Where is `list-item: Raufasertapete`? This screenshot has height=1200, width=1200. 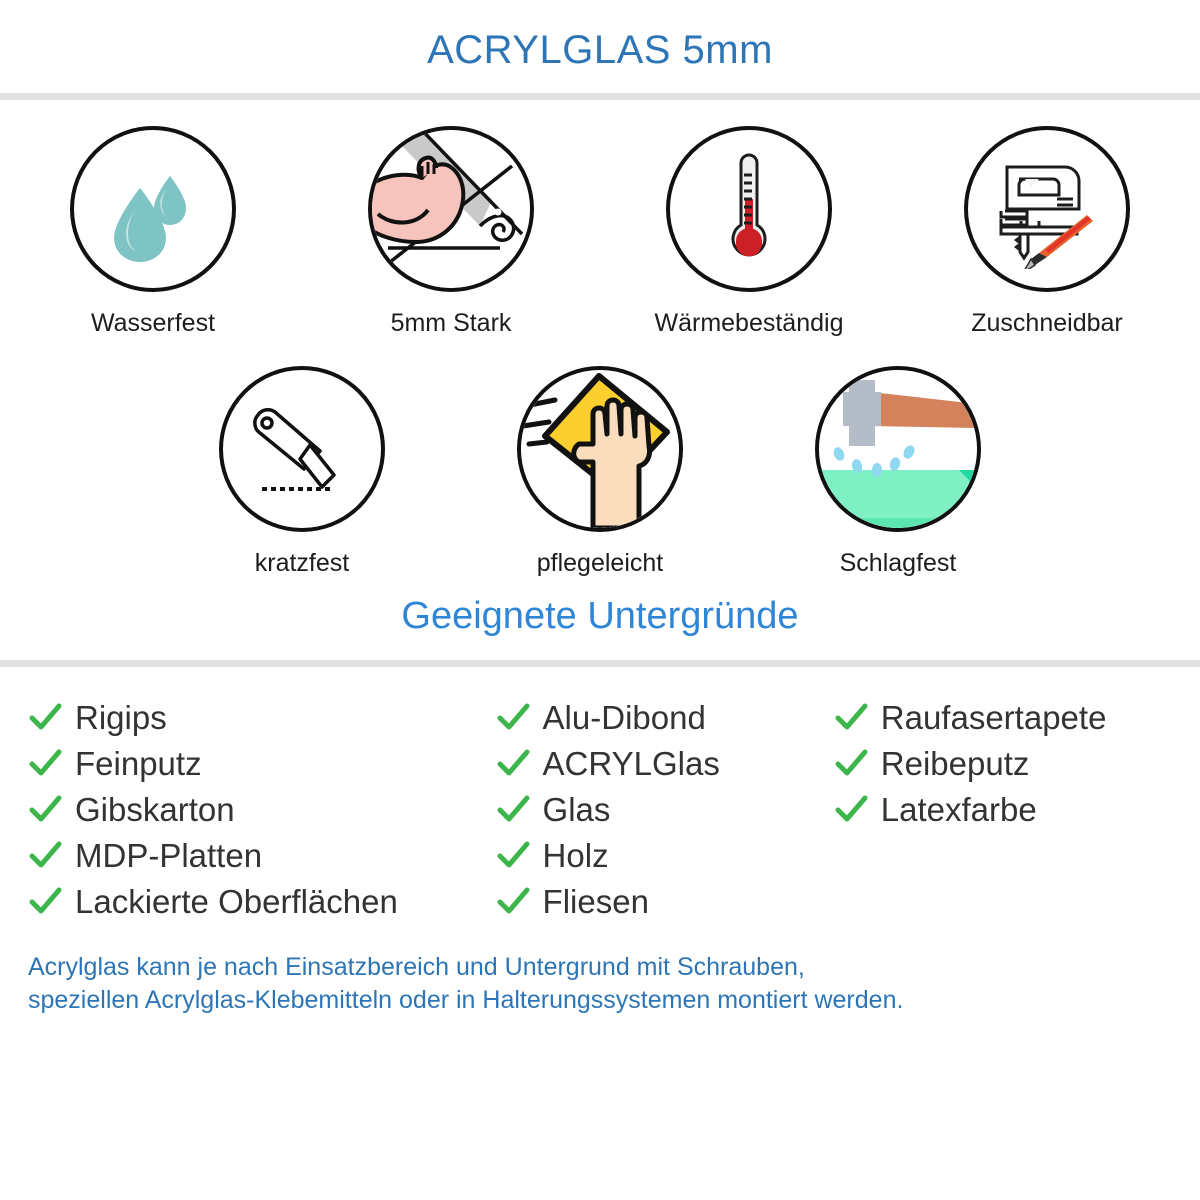 list-item: Raufasertapete is located at coordinates (1003, 718).